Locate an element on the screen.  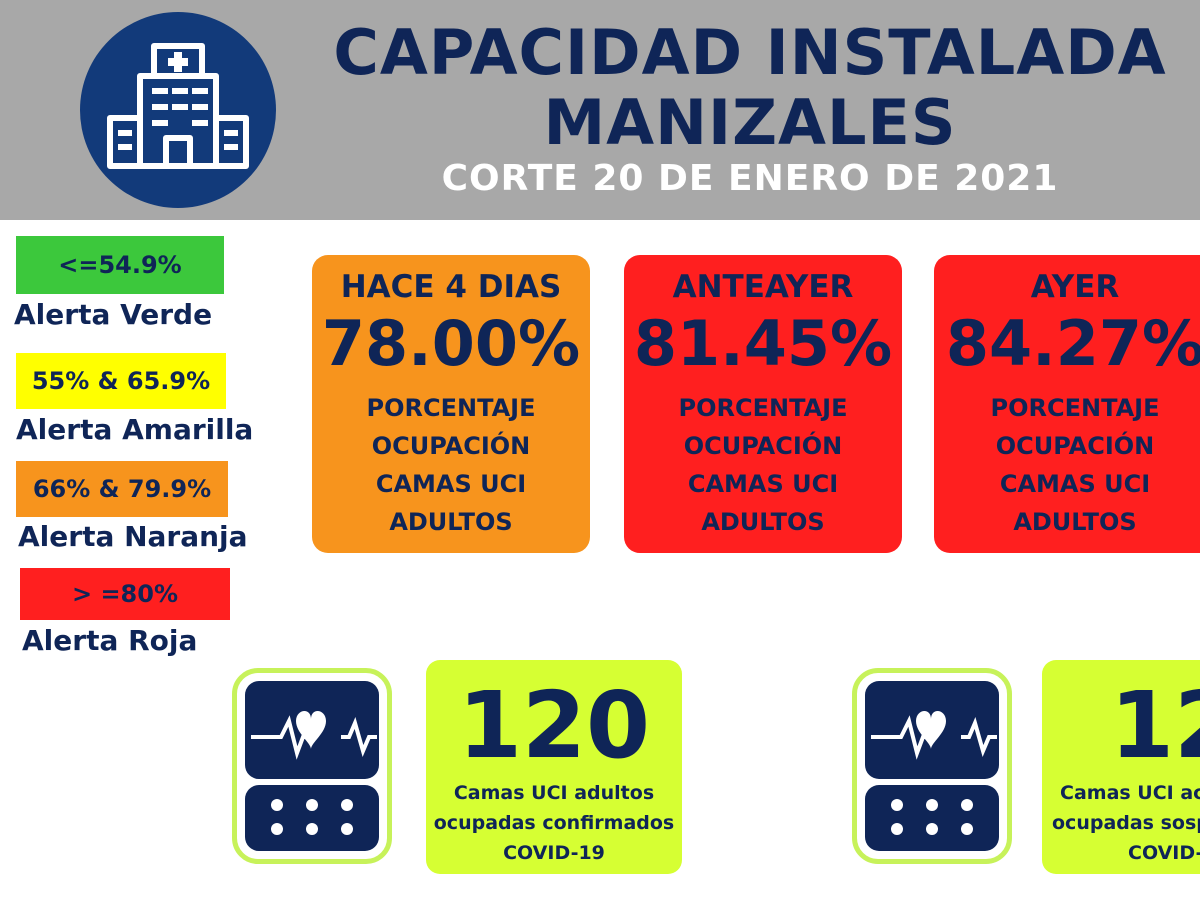
card-period: ANTEAYER is located at coordinates (763, 287).